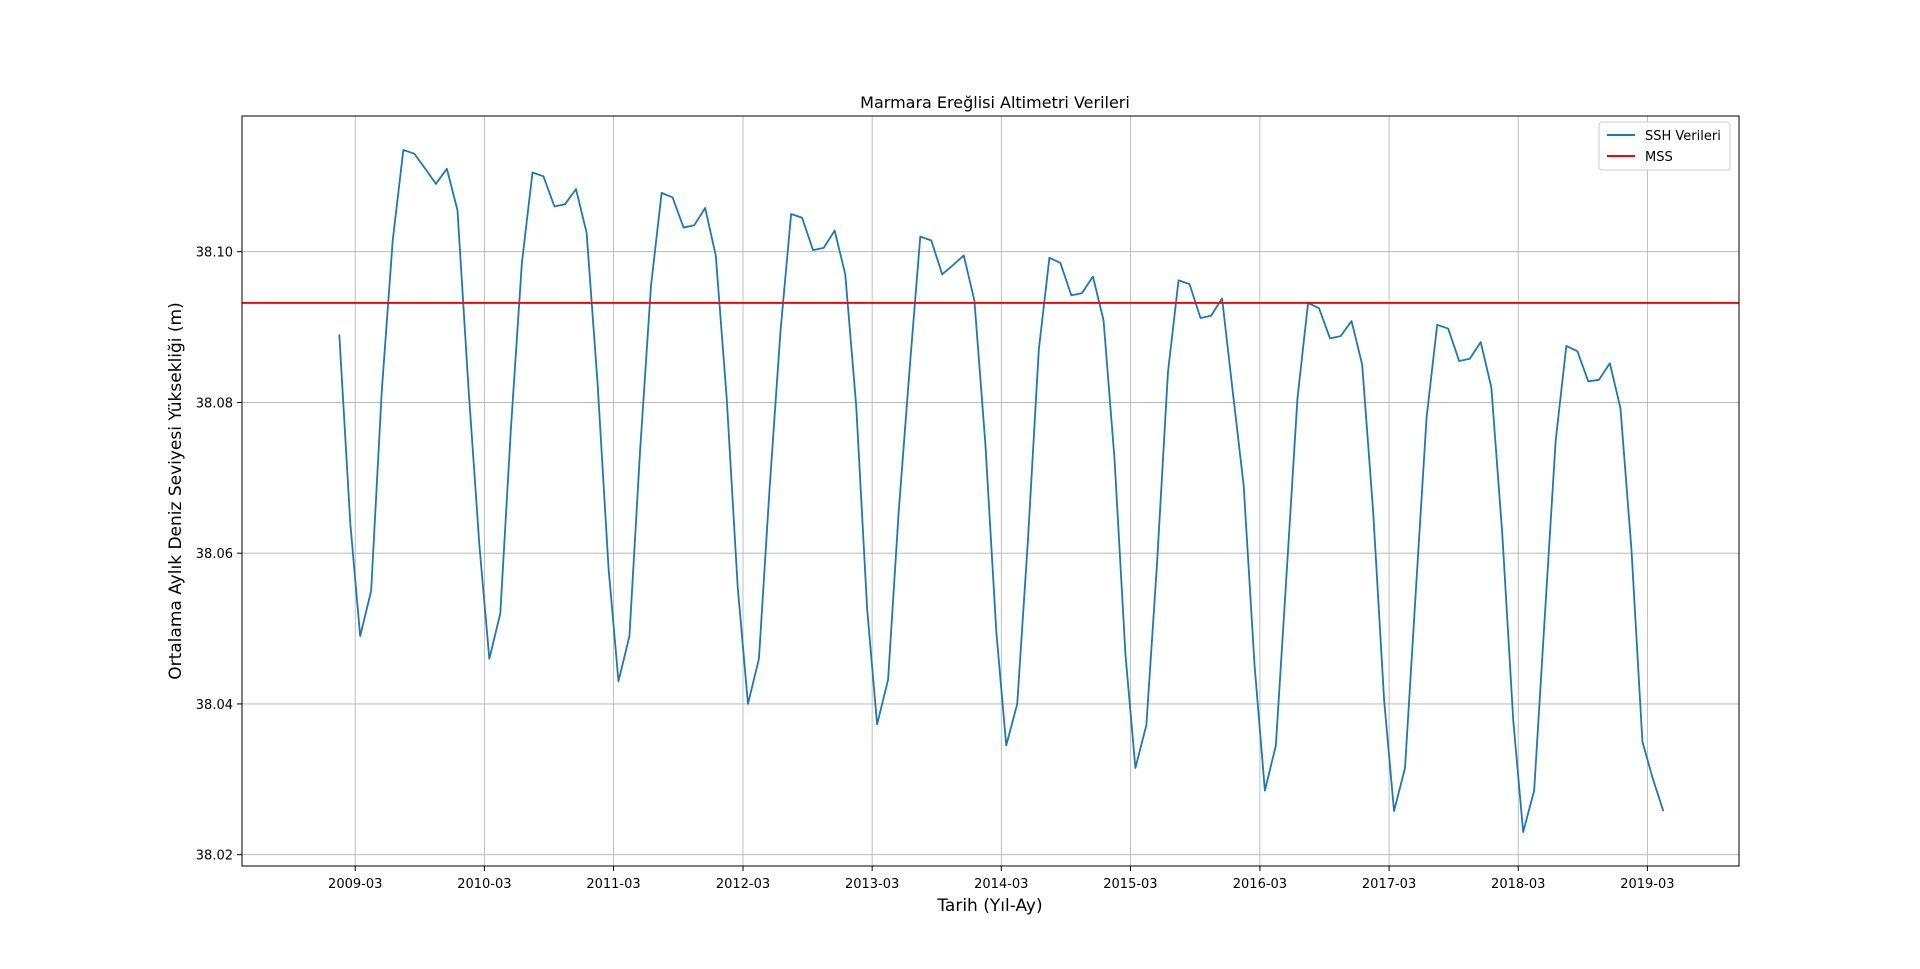 This screenshot has height=969, width=1920. I want to click on x-tick-label: 2013-03, so click(872, 884).